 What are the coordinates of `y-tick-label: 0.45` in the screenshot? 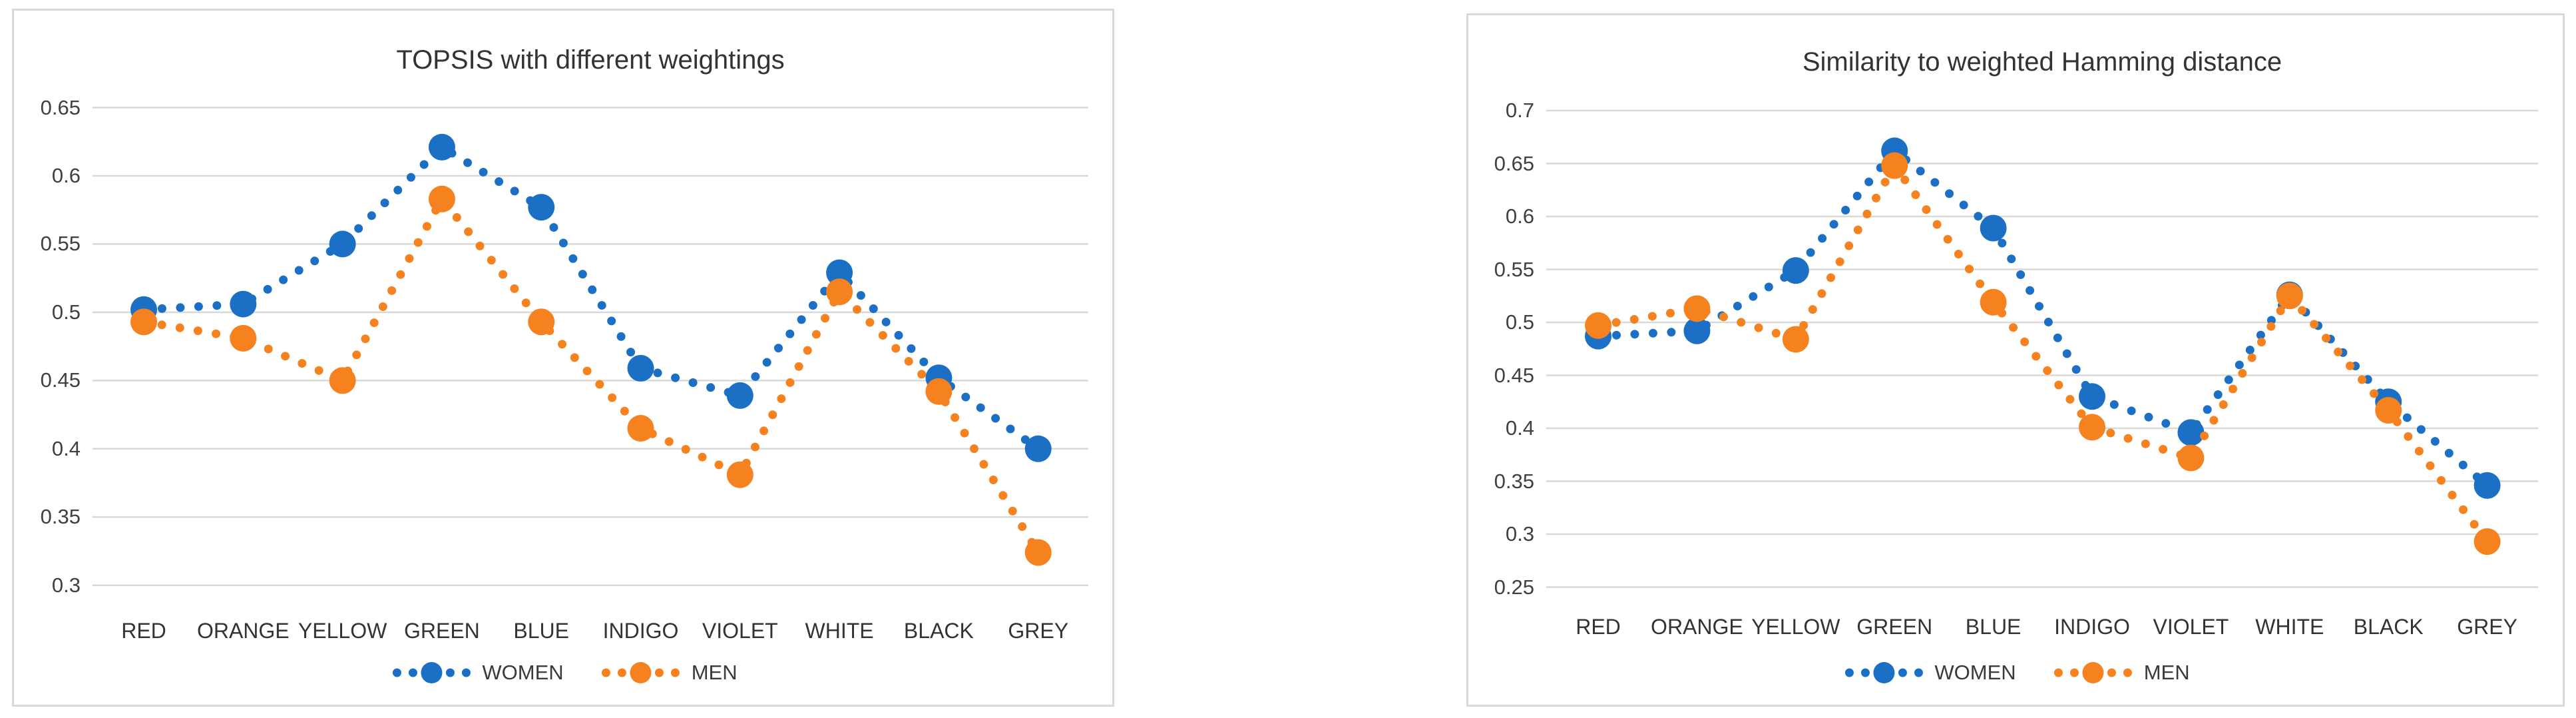 It's located at (60, 380).